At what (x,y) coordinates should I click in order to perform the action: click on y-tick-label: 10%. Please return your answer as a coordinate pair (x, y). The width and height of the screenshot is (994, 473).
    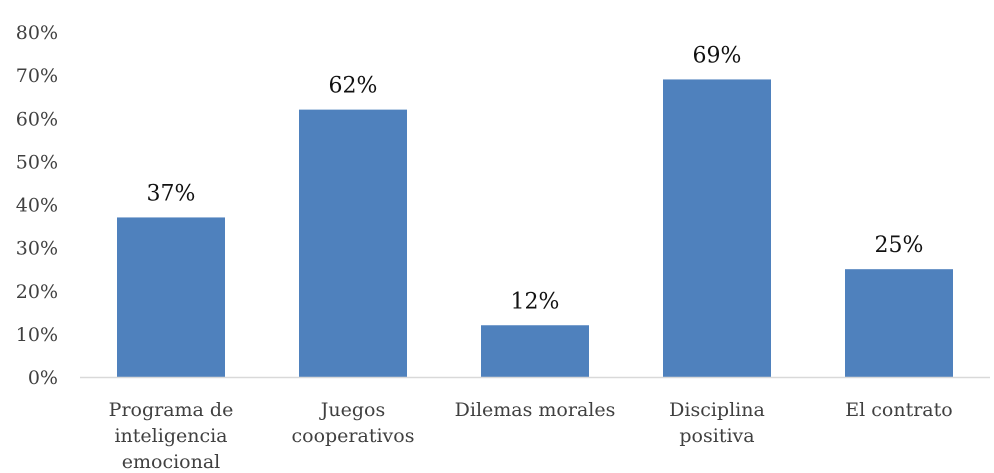
    Looking at the image, I should click on (37, 335).